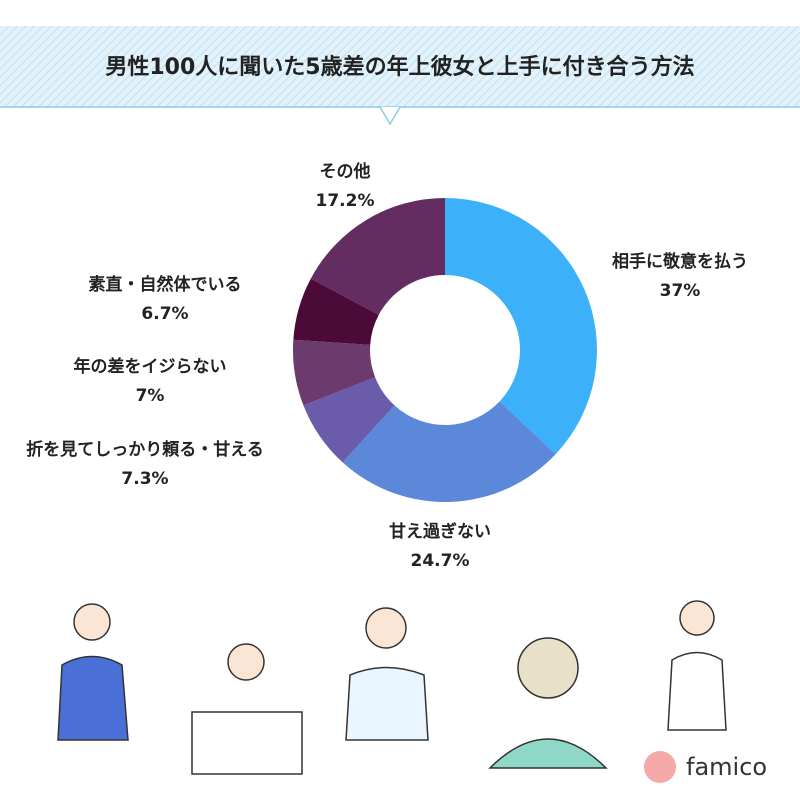  I want to click on slice-value-label: 24.7%, so click(440, 561).